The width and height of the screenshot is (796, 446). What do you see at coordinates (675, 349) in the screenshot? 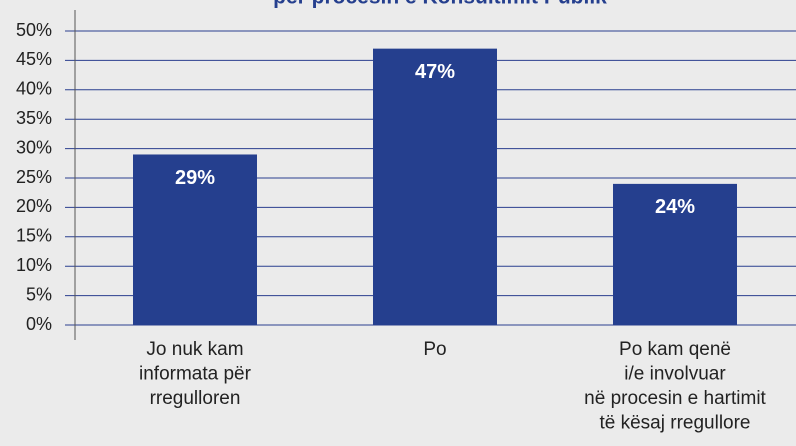
I see `x-tick-label: Po kam qenë` at bounding box center [675, 349].